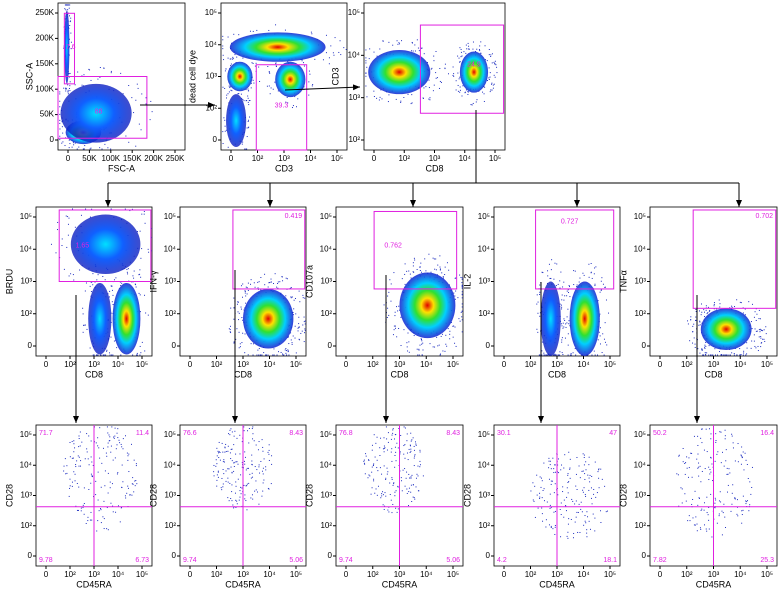  What do you see at coordinates (326, 525) in the screenshot?
I see `y-tick-label: 10²` at bounding box center [326, 525].